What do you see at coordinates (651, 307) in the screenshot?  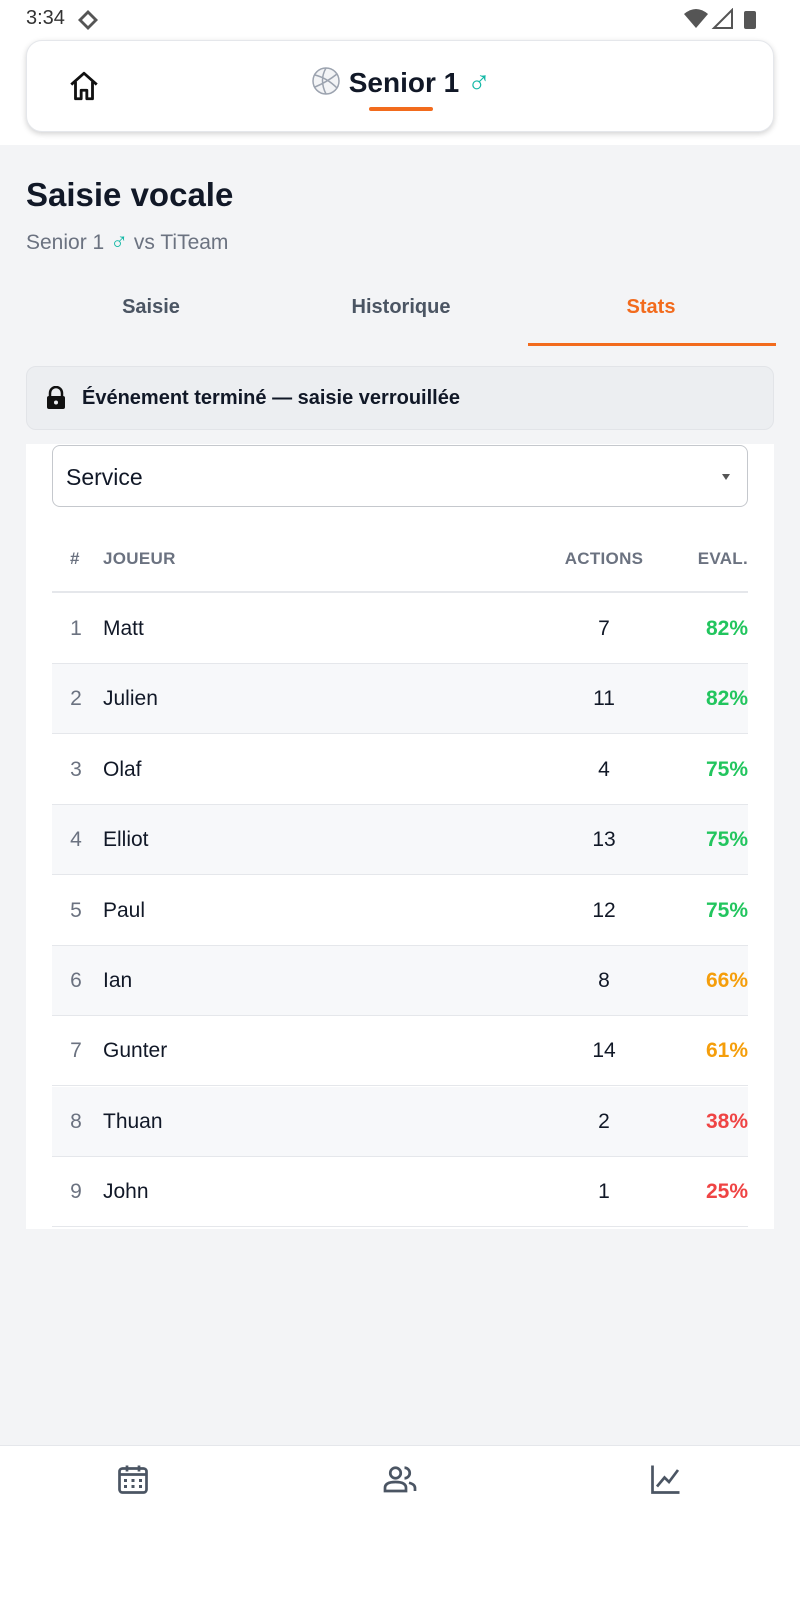 I see `tab: Stats` at bounding box center [651, 307].